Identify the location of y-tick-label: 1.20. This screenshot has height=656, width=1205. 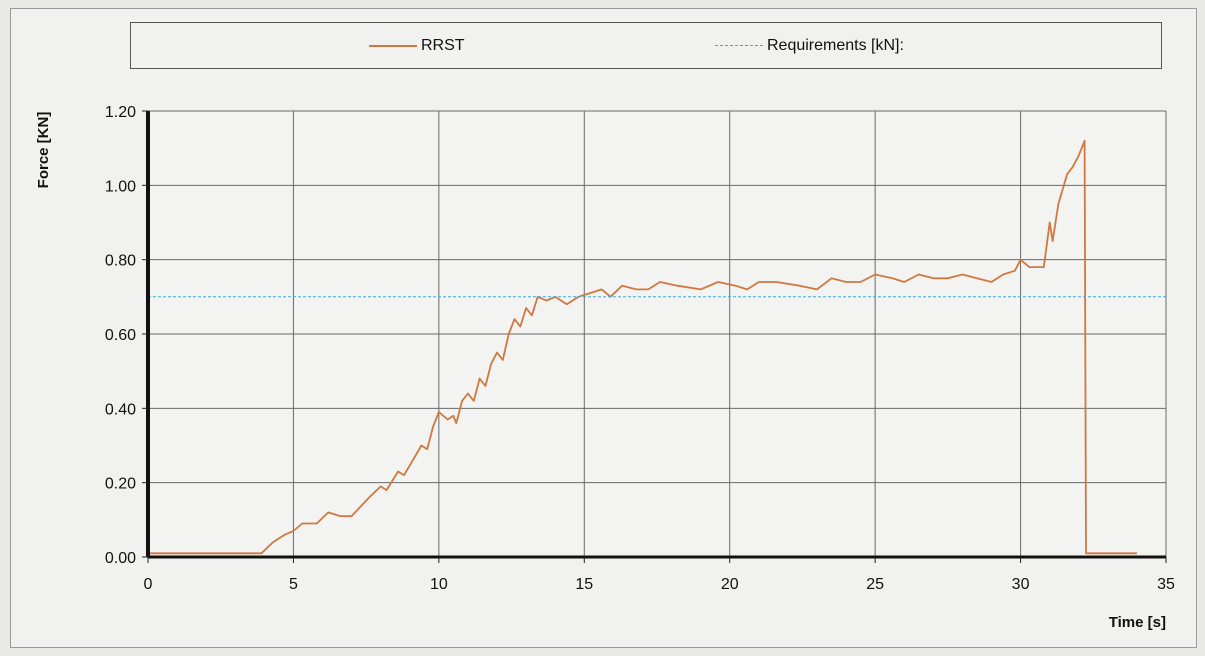
(120, 112).